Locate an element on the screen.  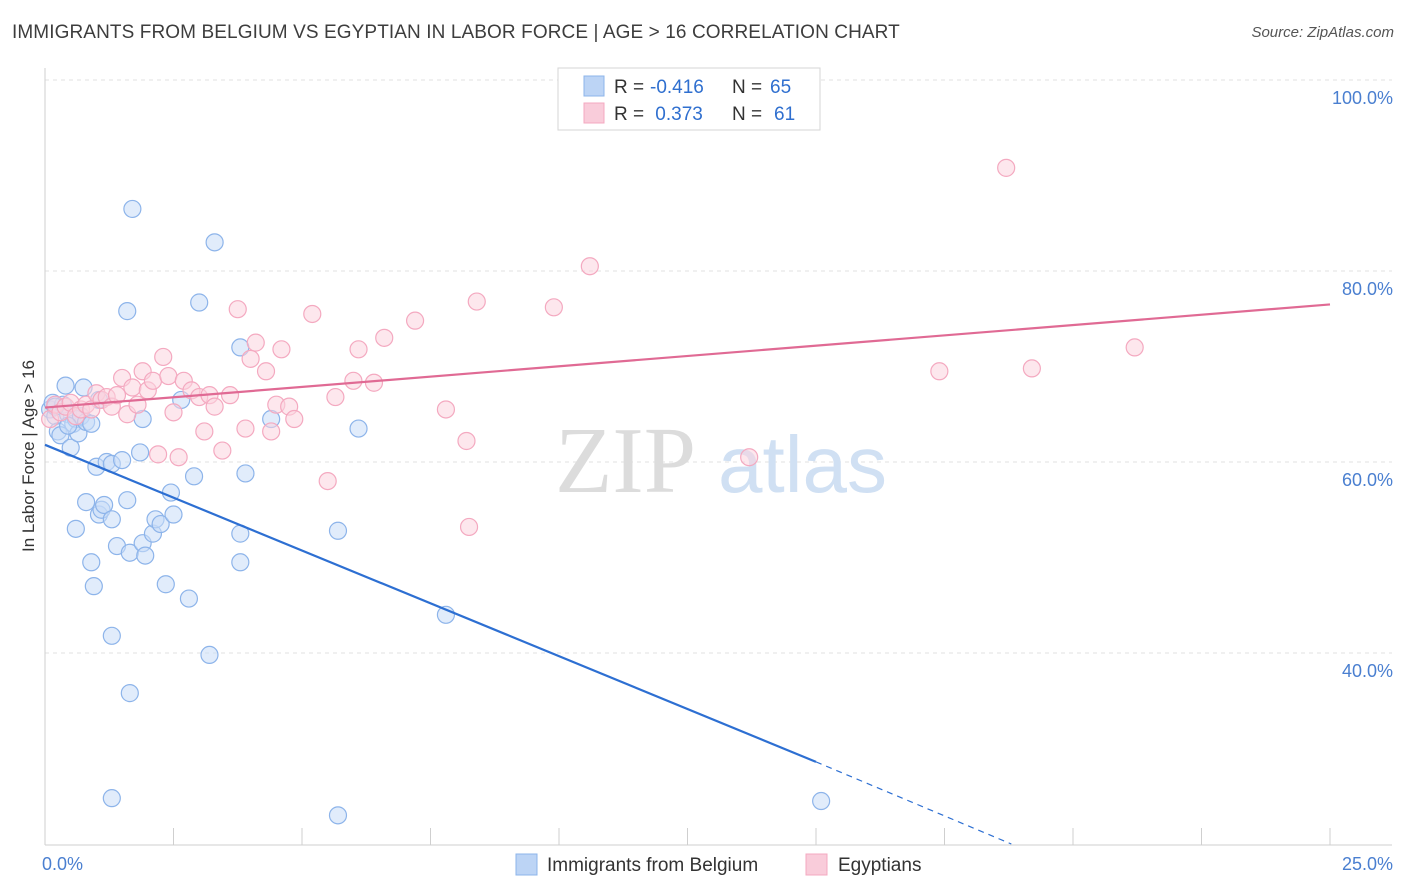
legend-swatch-belgium is located at coordinates (594, 86).